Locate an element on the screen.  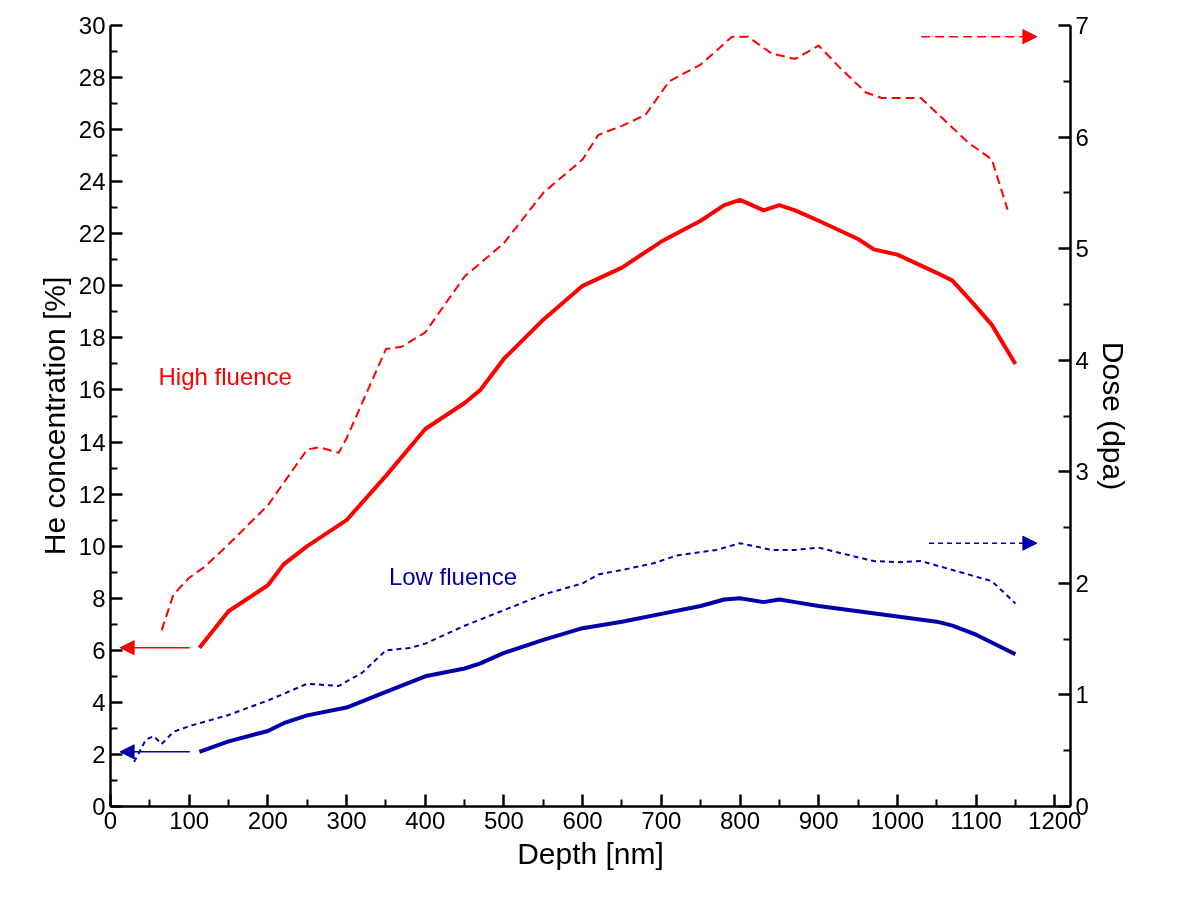
x-tick-label: 1100 is located at coordinates (976, 820).